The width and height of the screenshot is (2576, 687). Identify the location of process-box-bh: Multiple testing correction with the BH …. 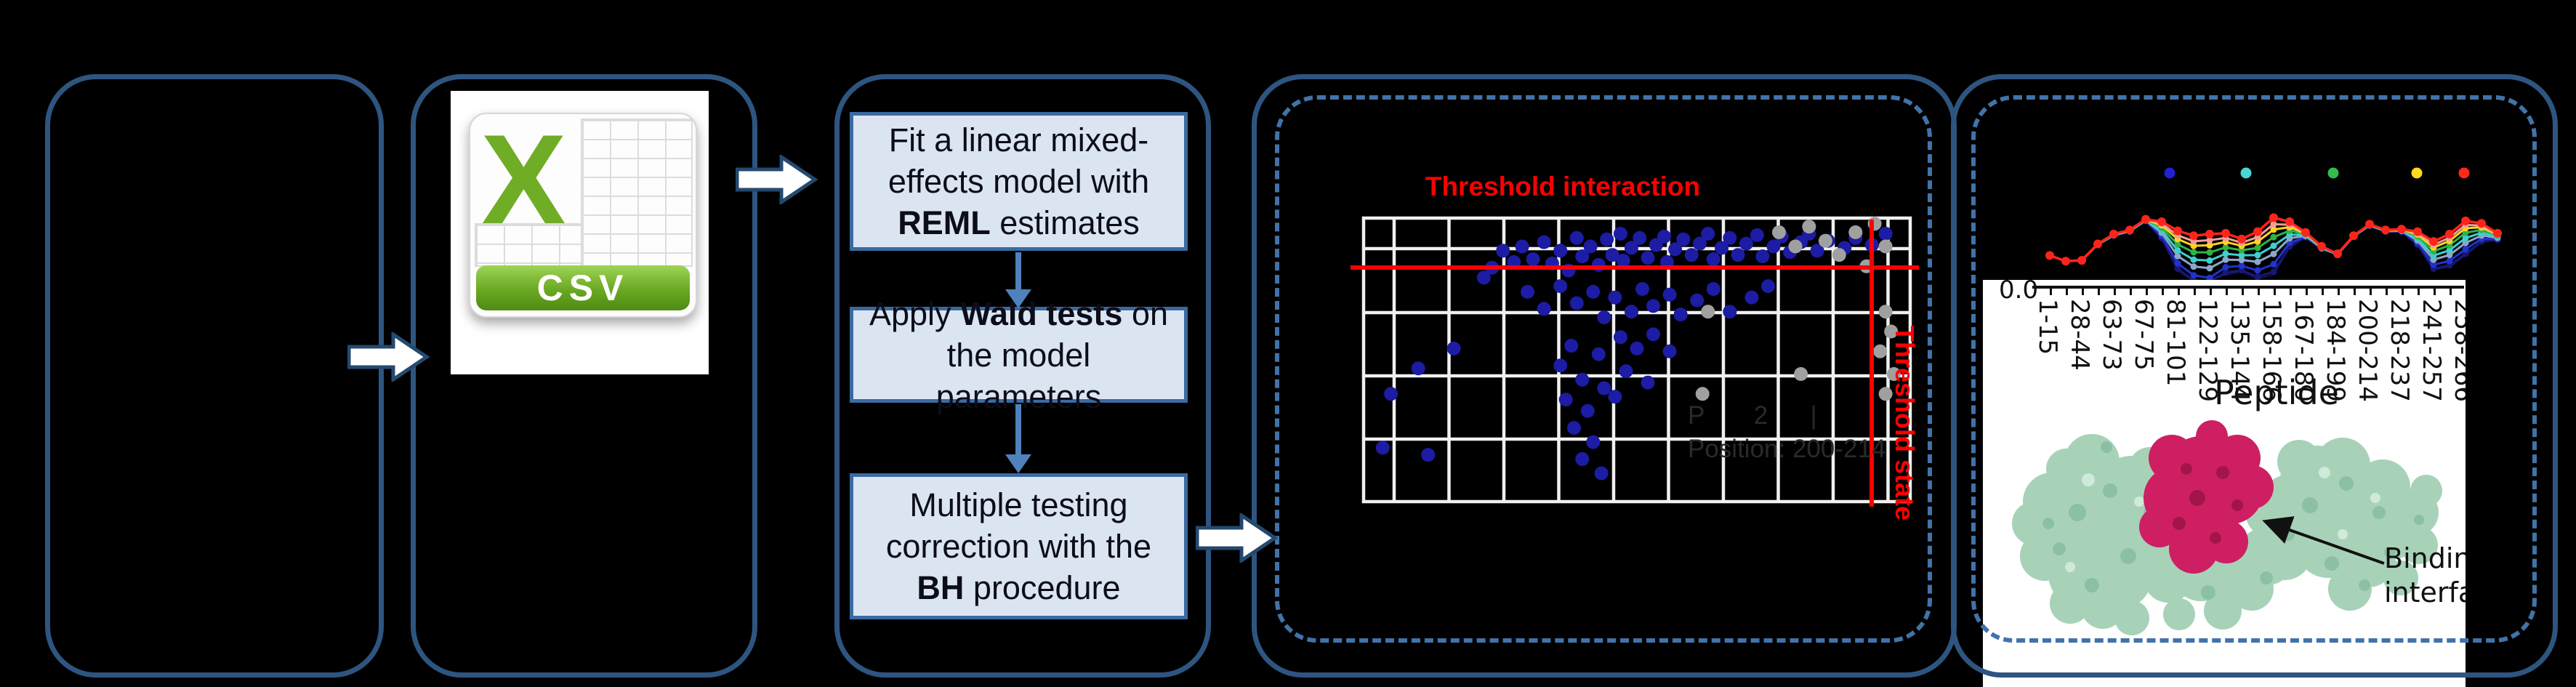
(1019, 546).